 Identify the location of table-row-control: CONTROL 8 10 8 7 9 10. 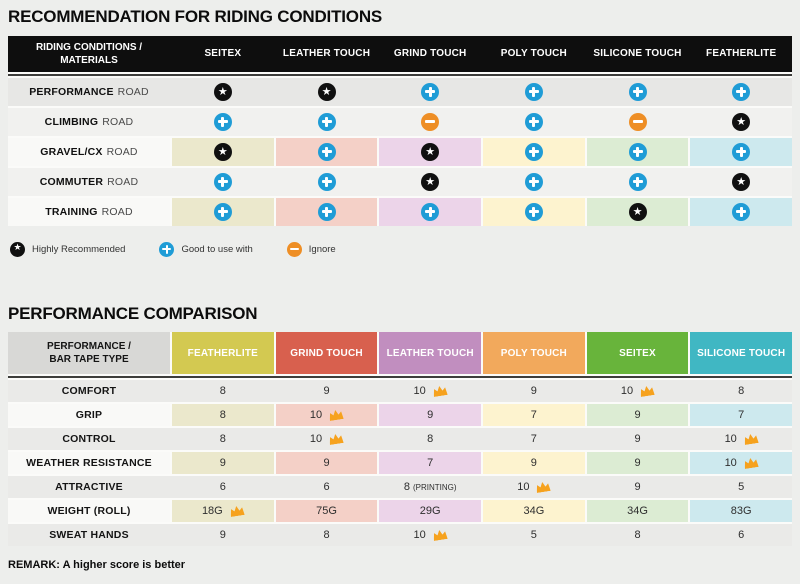
(400, 439).